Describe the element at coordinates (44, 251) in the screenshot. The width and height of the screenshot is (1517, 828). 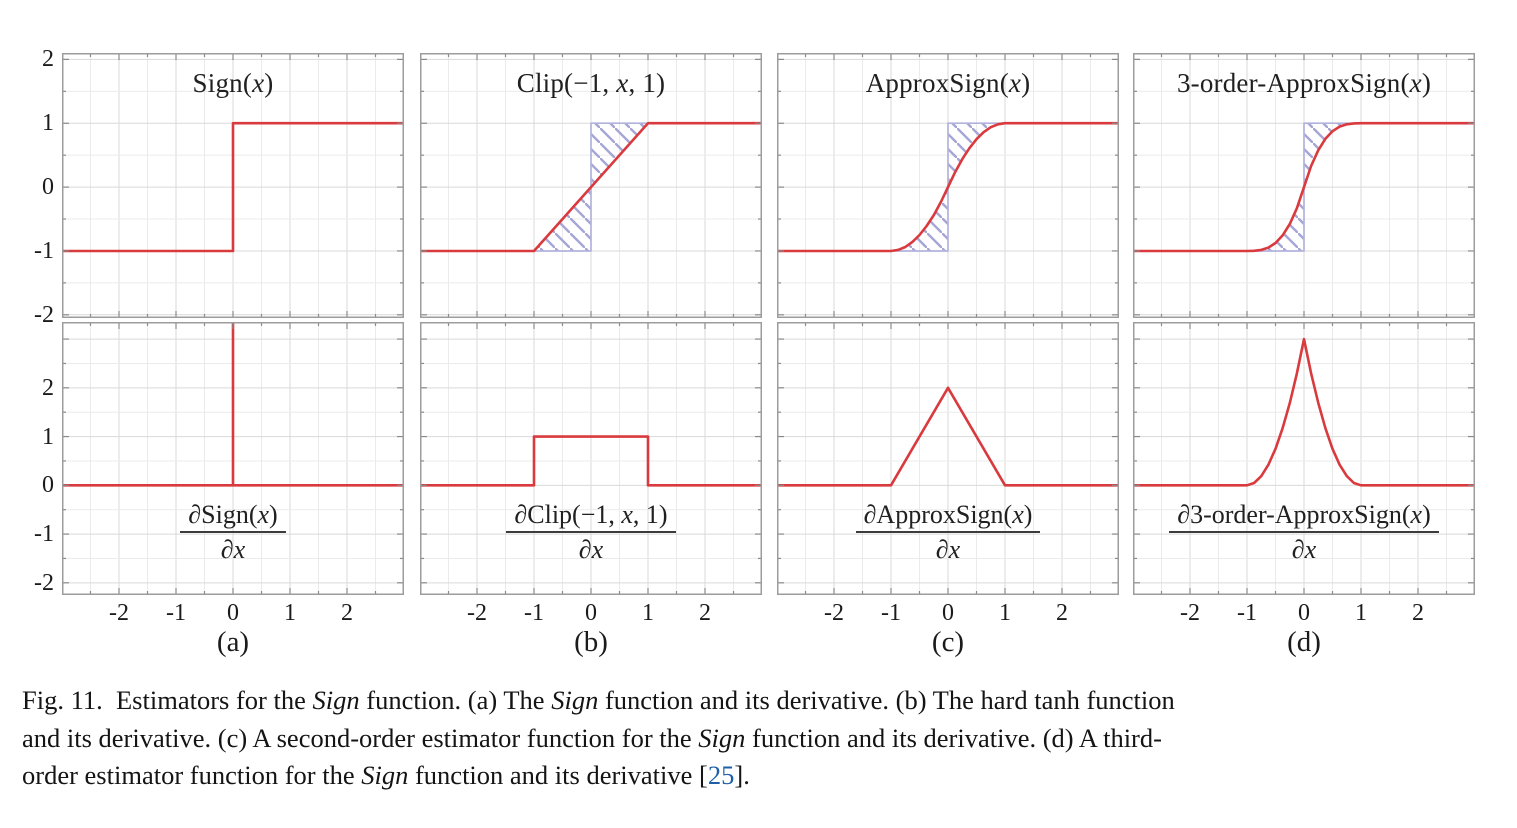
I see `y-tick-label: -1` at that location.